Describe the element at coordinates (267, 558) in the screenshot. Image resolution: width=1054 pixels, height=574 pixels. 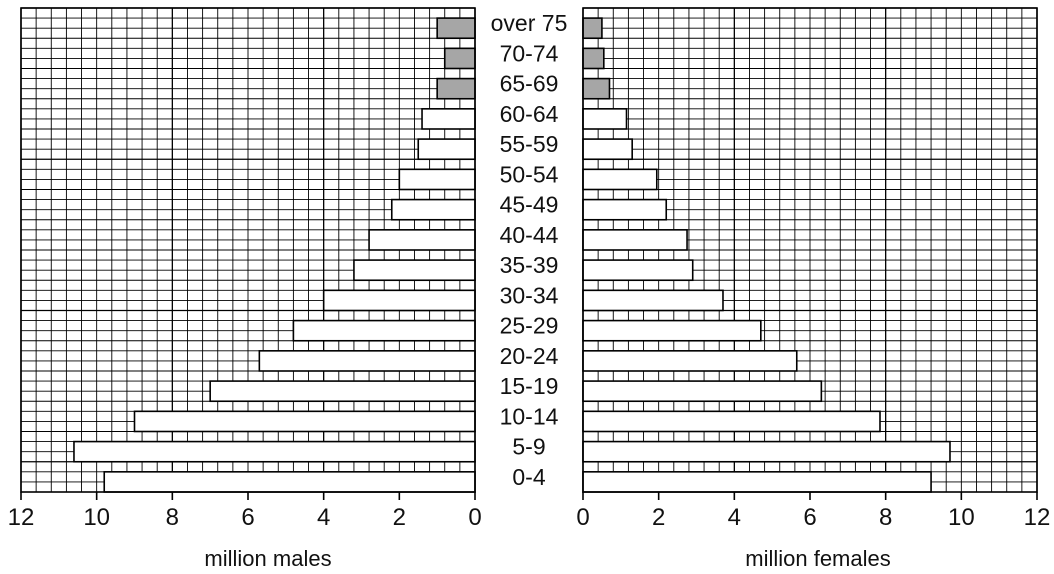
I see `males-x-axis-label: million males` at that location.